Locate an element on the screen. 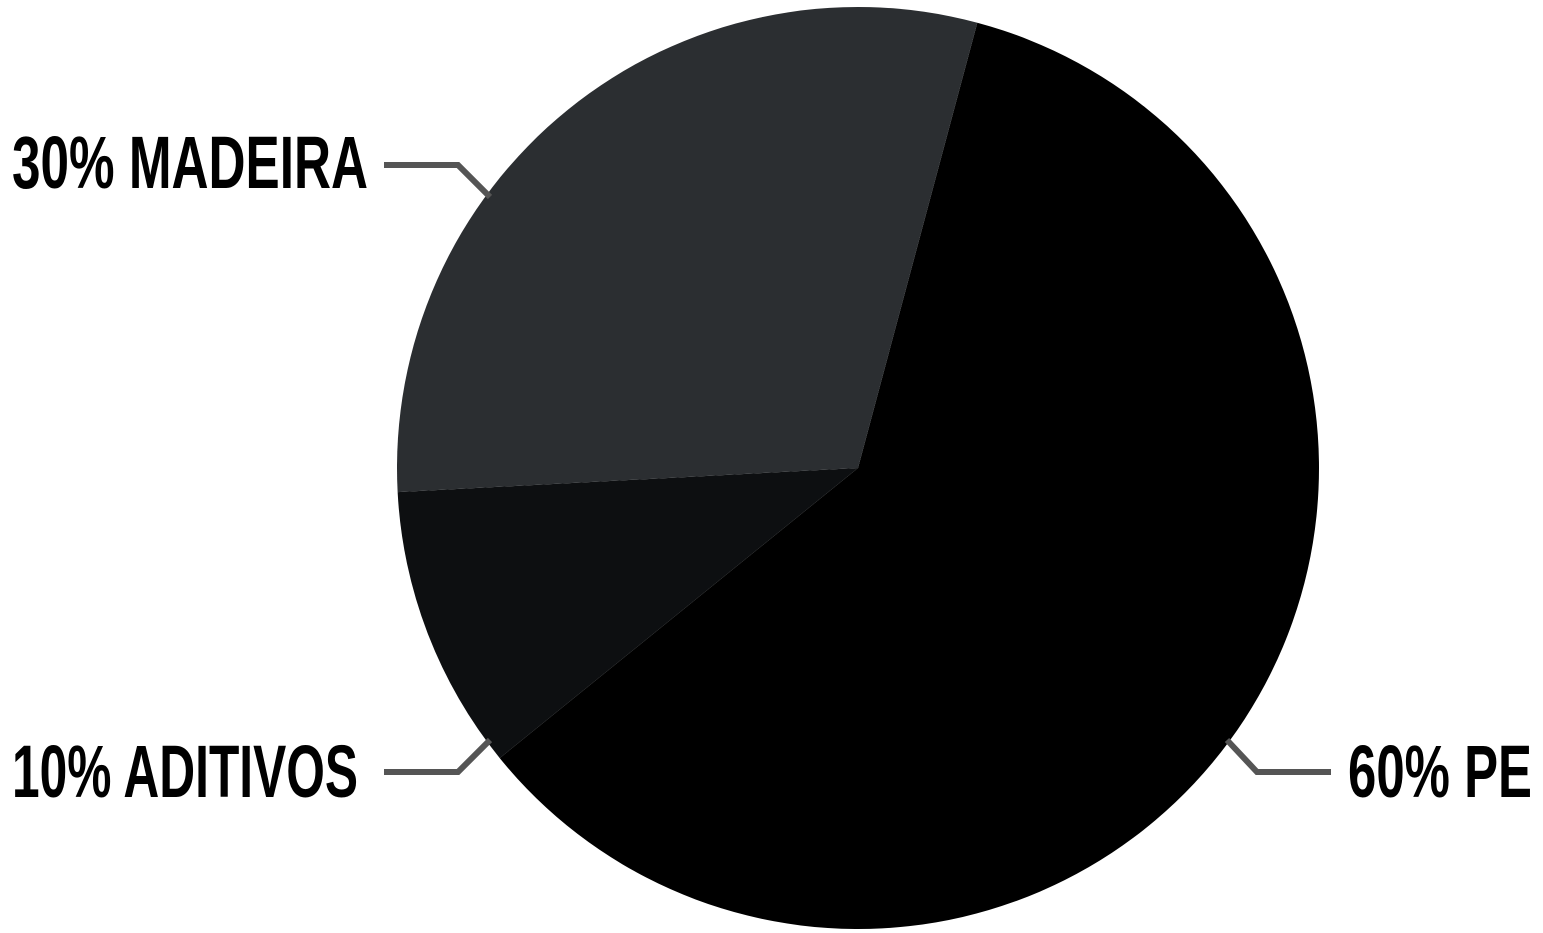 Image resolution: width=1543 pixels, height=933 pixels. pie-slice-aditivos is located at coordinates (627, 613).